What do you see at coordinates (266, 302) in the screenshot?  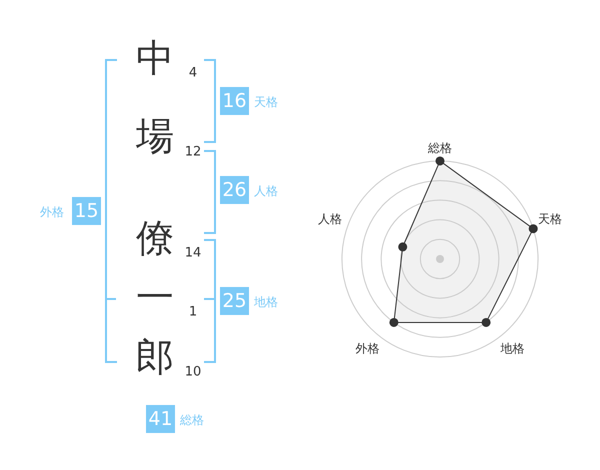 I see `text: 地格` at bounding box center [266, 302].